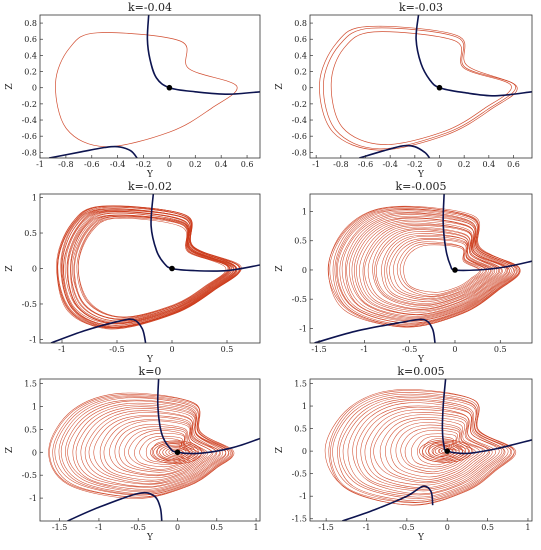 The height and width of the screenshot is (550, 541). I want to click on y-tick-label: -0.4, so click(299, 120).